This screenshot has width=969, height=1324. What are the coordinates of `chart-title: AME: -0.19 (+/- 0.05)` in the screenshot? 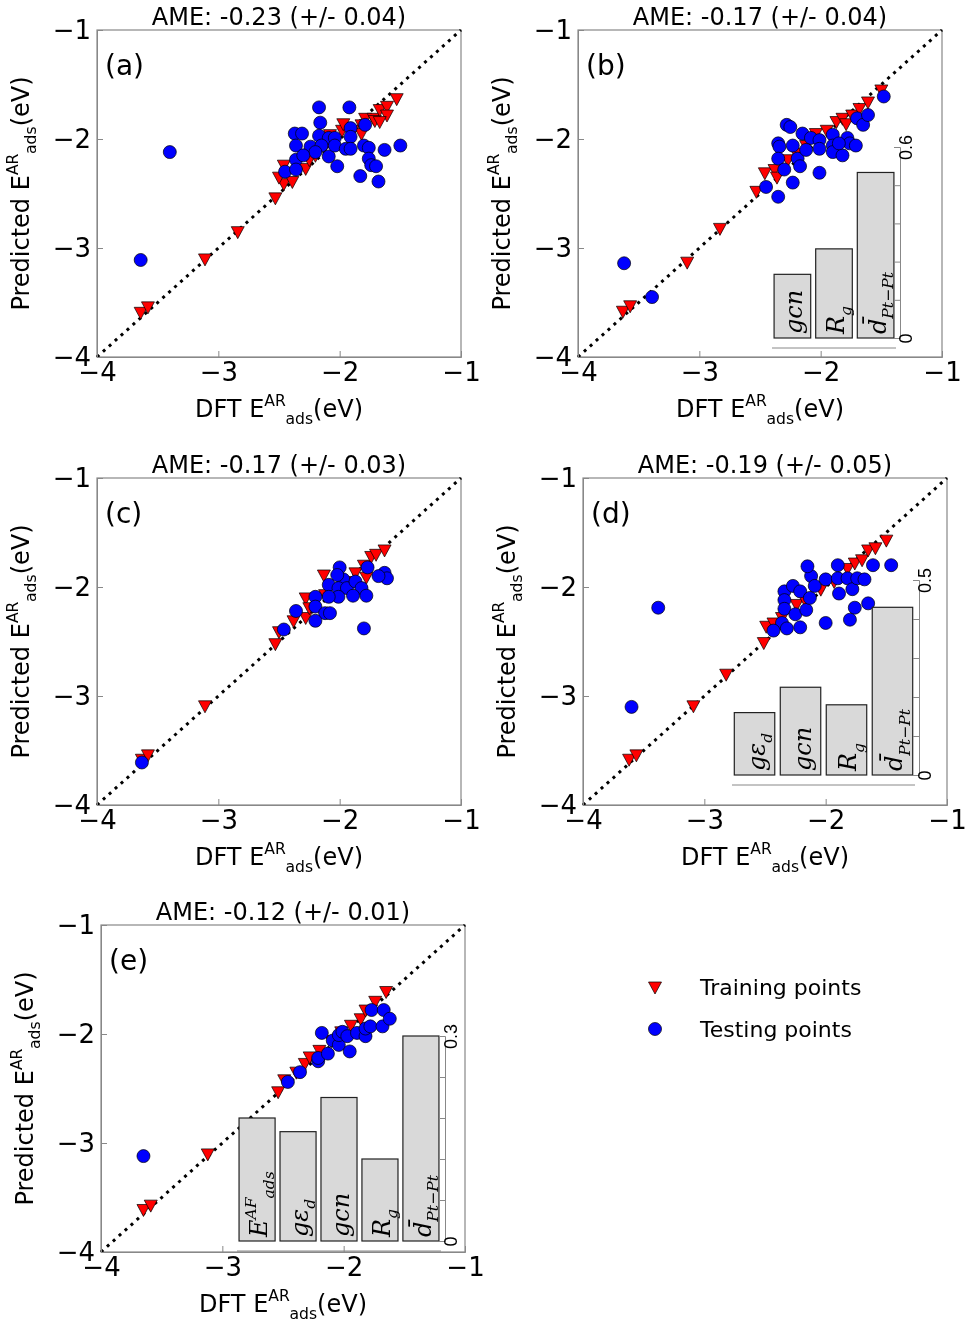 It's located at (765, 465).